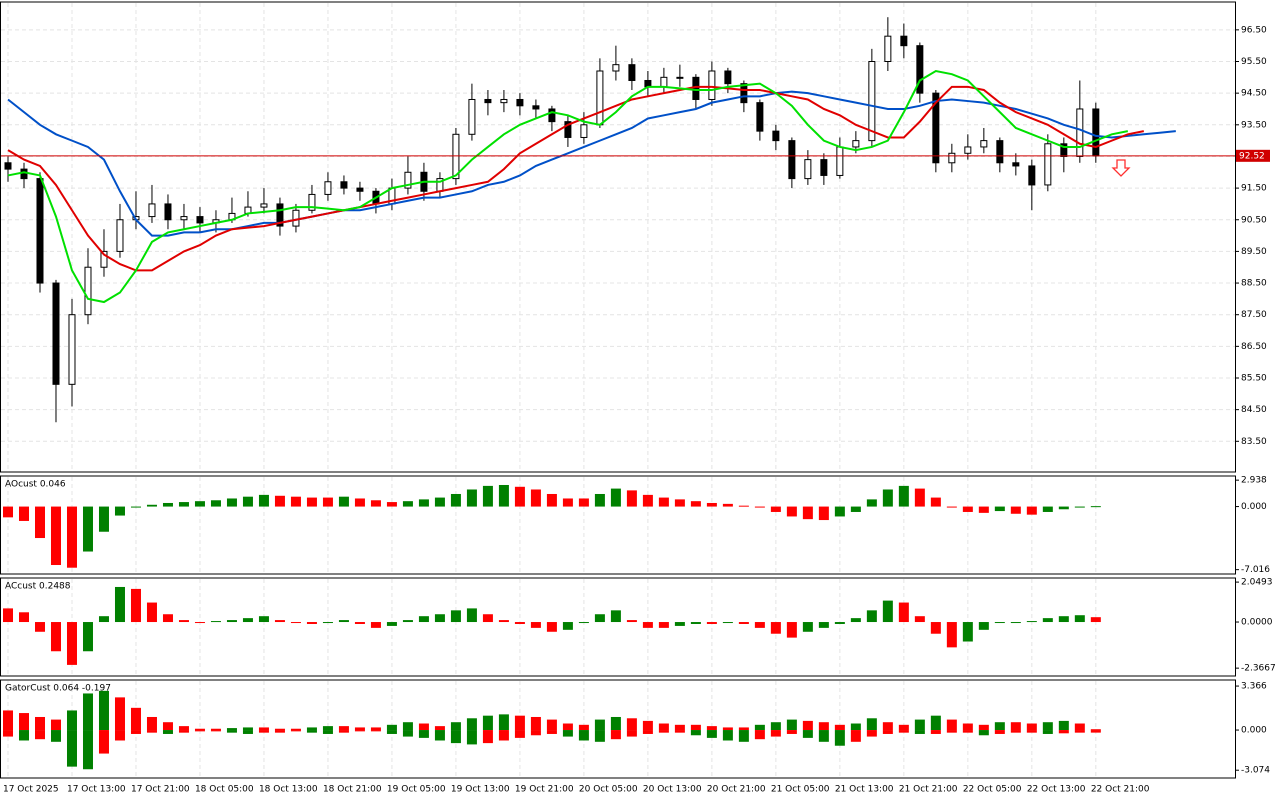 The height and width of the screenshot is (800, 1280). Describe the element at coordinates (992, 790) in the screenshot. I see `x-tick-label: 22 Oct 05:00` at that location.